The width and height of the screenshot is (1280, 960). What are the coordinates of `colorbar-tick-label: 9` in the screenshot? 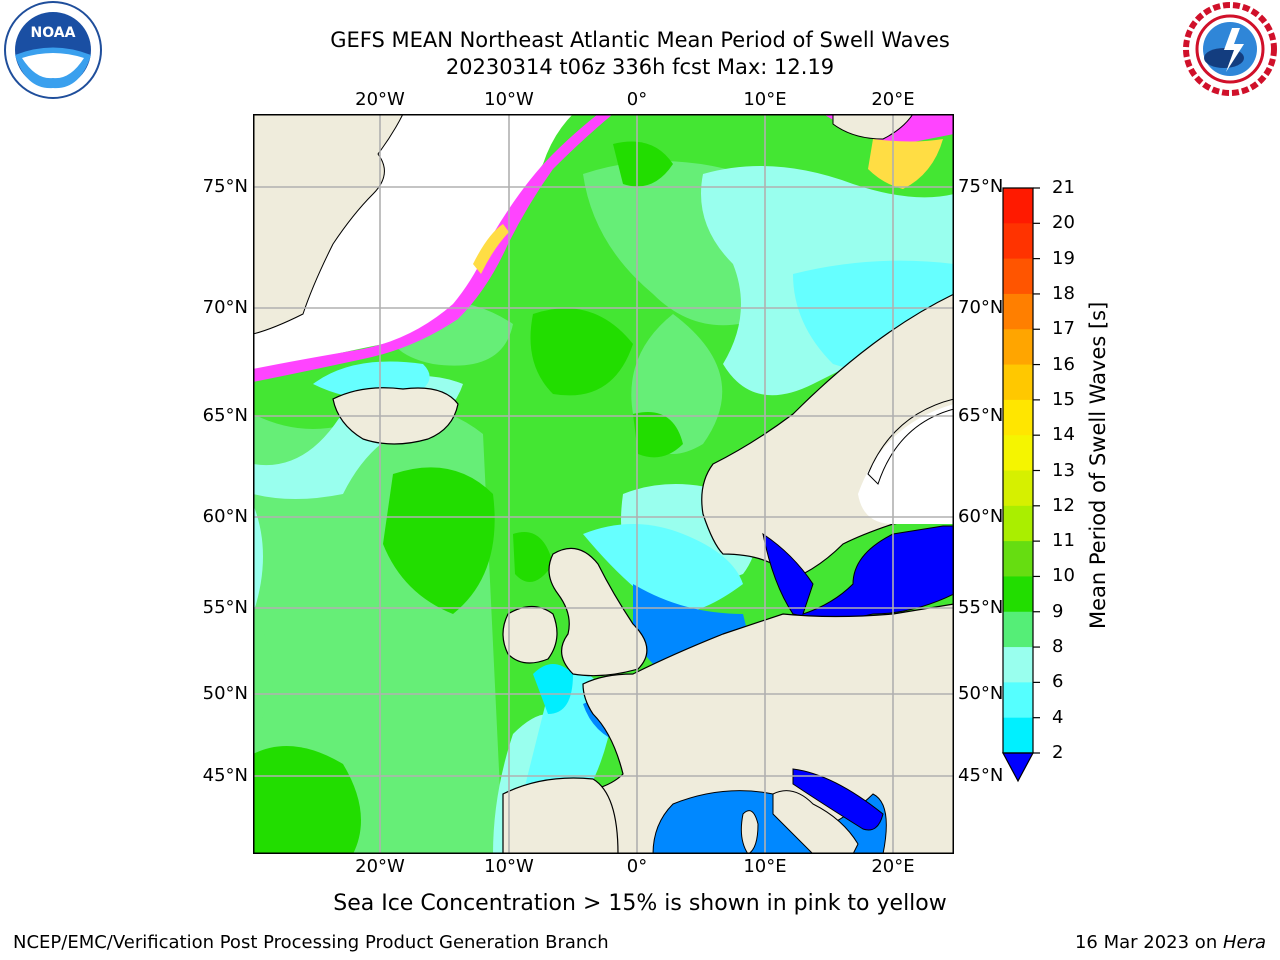 It's located at (1058, 611).